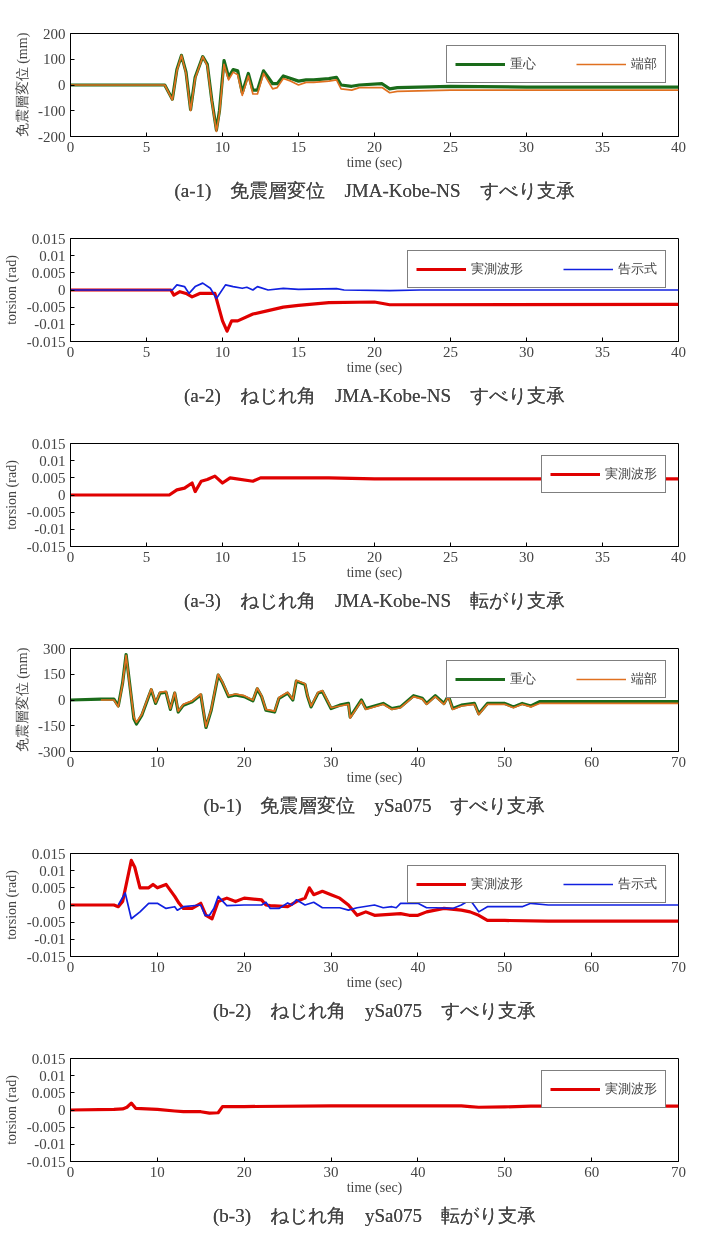 The height and width of the screenshot is (1243, 702). Describe the element at coordinates (374, 600) in the screenshot. I see `text: (a-3) ねじれ角 JMA-Kobe-NS 転がり支承` at that location.